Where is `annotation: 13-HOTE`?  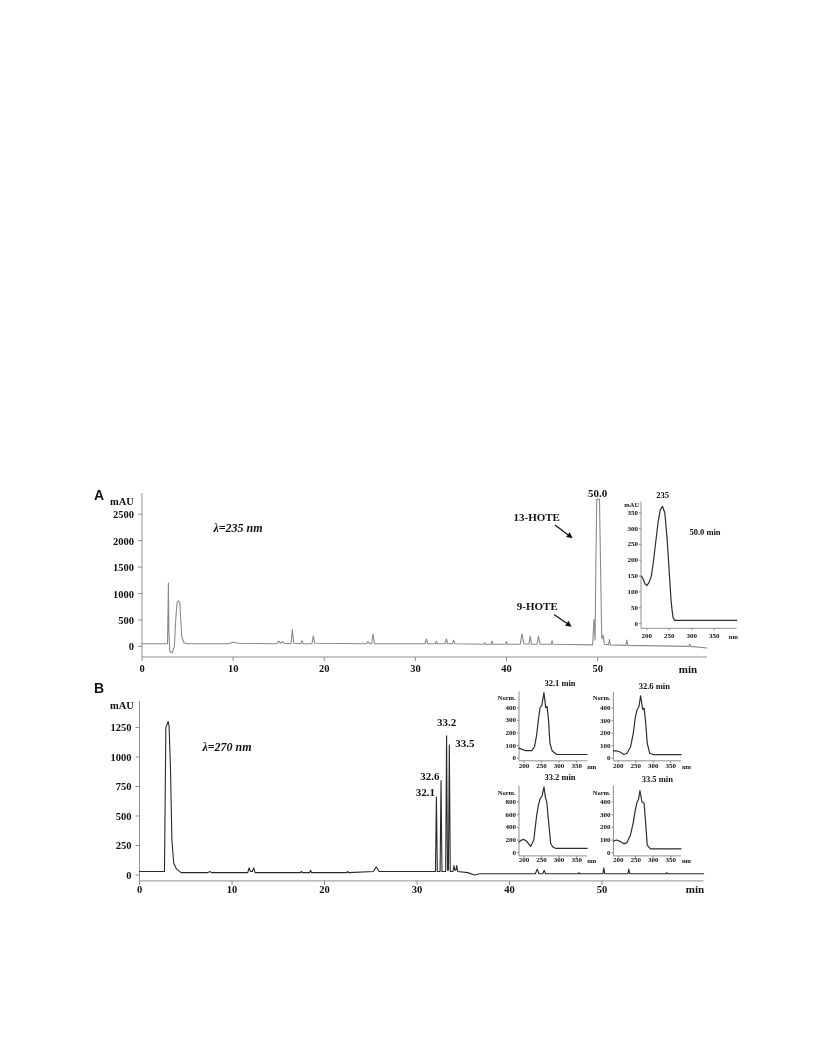
annotation: 13-HOTE is located at coordinates (536, 517).